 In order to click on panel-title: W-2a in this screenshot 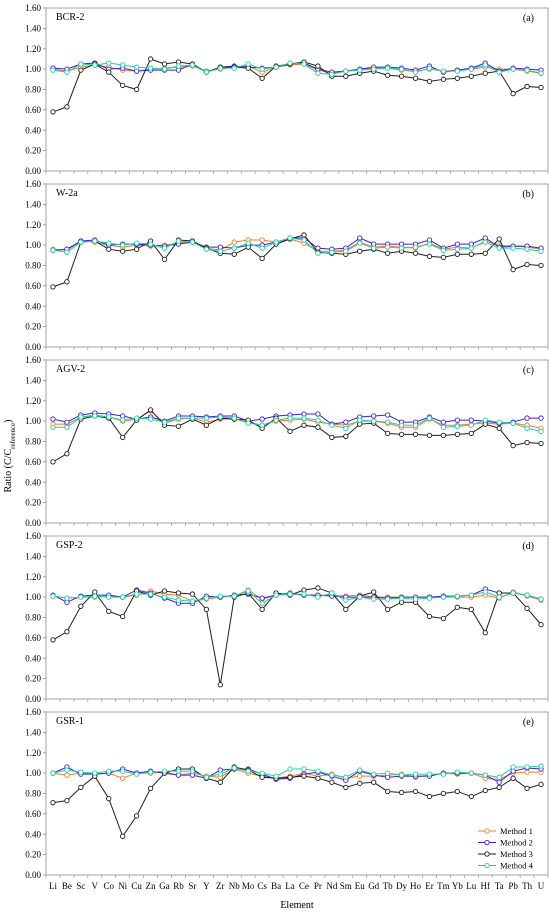, I will do `click(67, 193)`.